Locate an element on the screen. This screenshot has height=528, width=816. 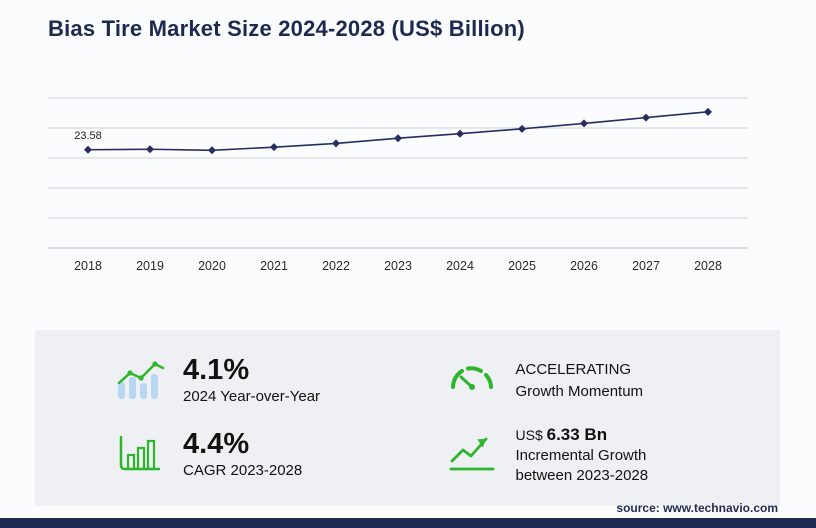
svg-text: 2018 is located at coordinates (88, 266).